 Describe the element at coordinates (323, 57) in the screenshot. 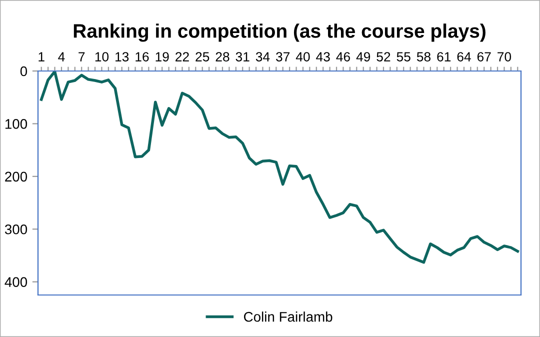

I see `x-tick-label: 43` at that location.